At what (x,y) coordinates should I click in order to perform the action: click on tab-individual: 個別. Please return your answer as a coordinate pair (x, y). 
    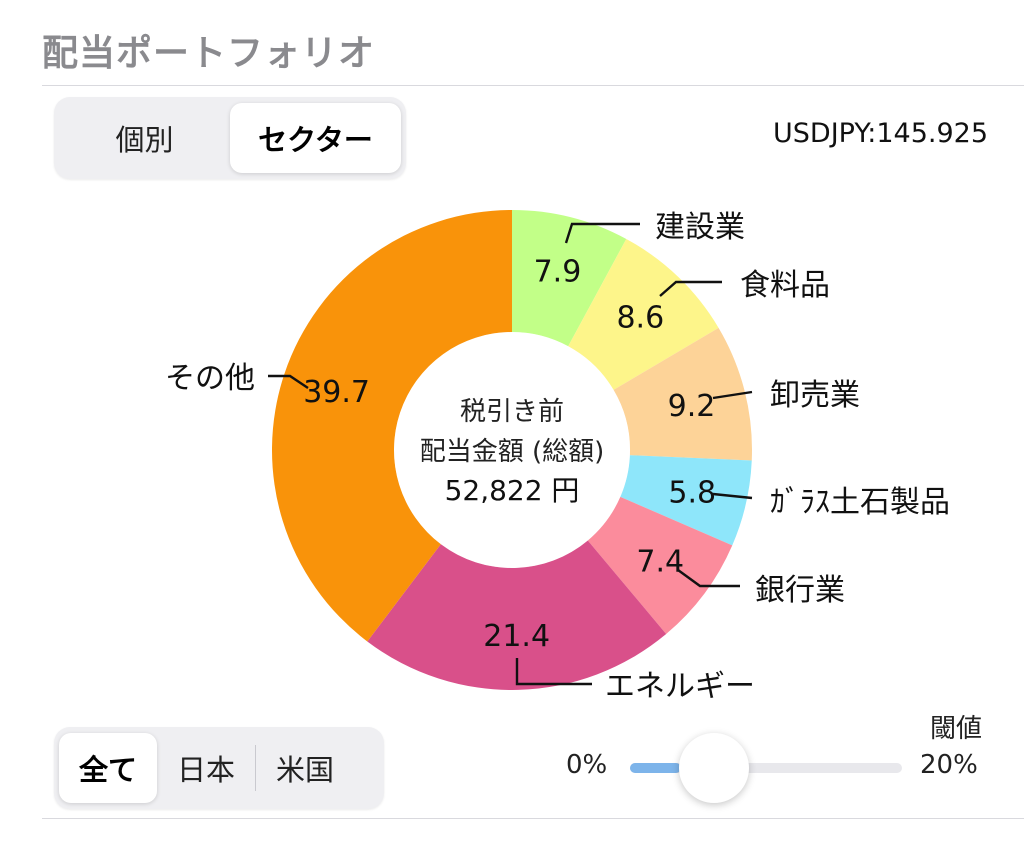
    Looking at the image, I should click on (144, 140).